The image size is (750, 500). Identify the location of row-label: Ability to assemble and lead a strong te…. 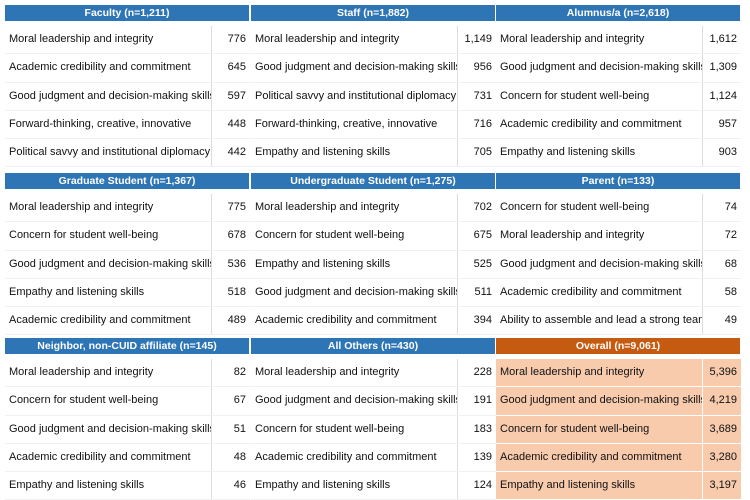
(601, 320).